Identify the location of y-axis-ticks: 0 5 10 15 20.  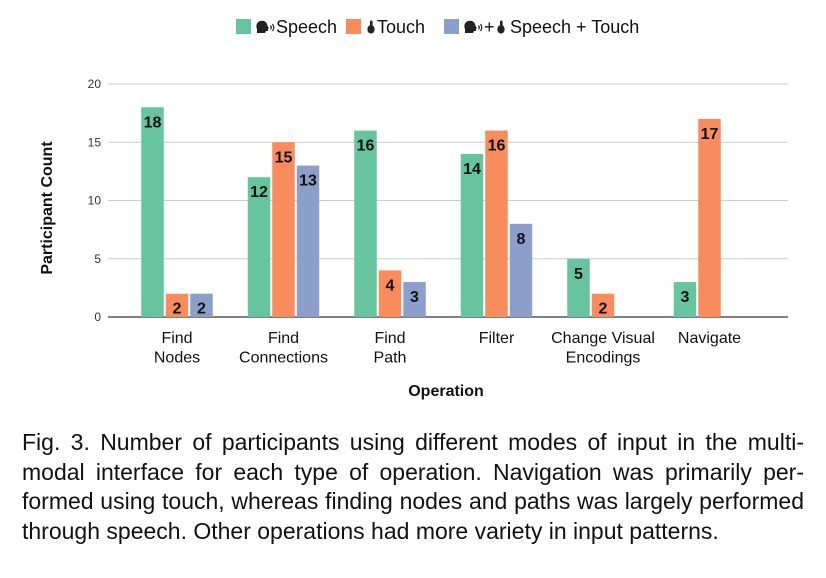
(95, 200).